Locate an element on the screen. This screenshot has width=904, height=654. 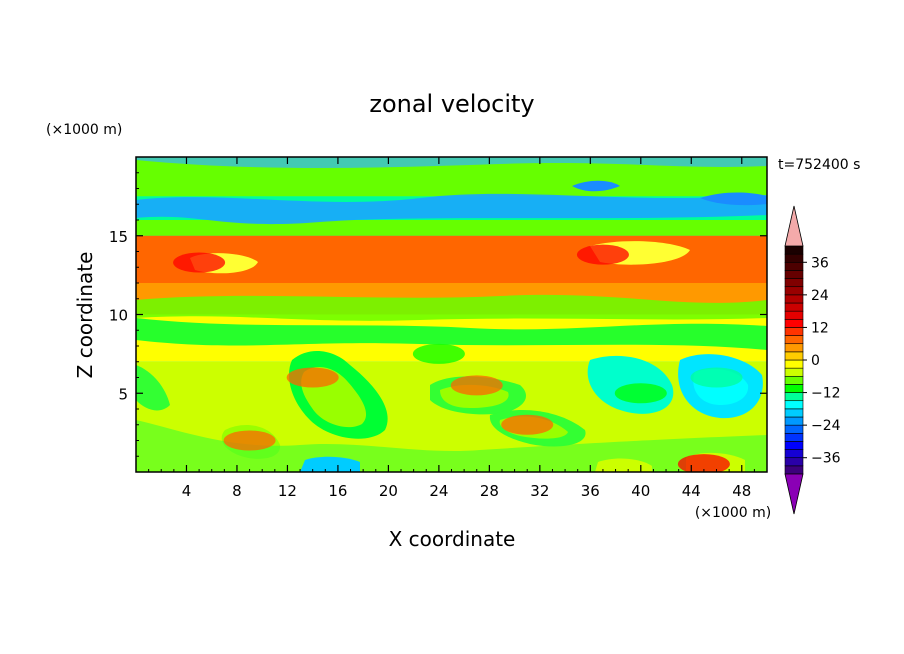
colorbar-tick-label: 12 is located at coordinates (820, 328).